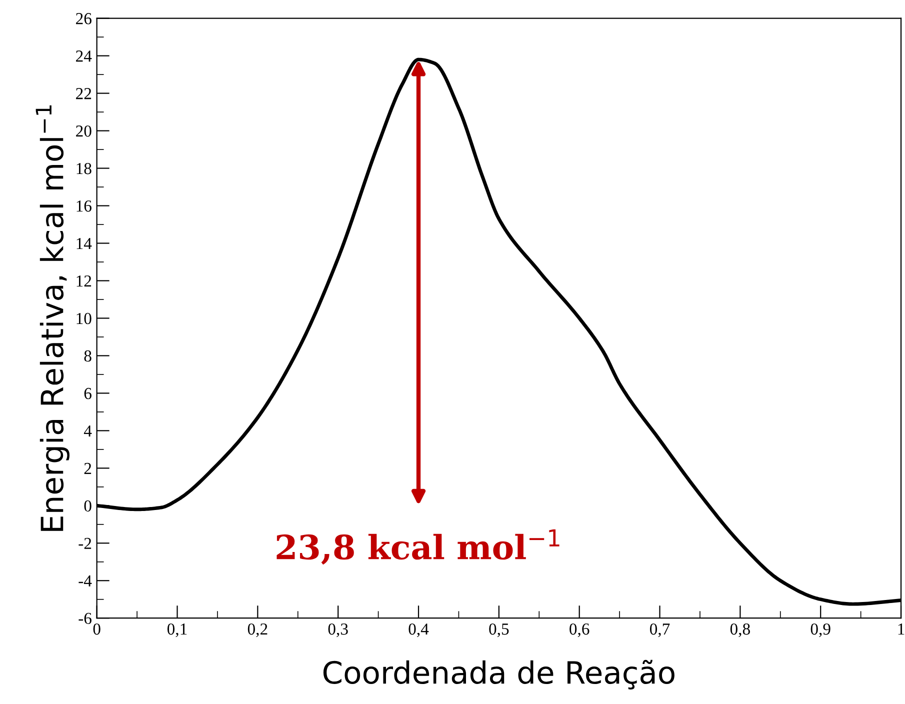  What do you see at coordinates (84, 244) in the screenshot?
I see `y-tick-label: 14` at bounding box center [84, 244].